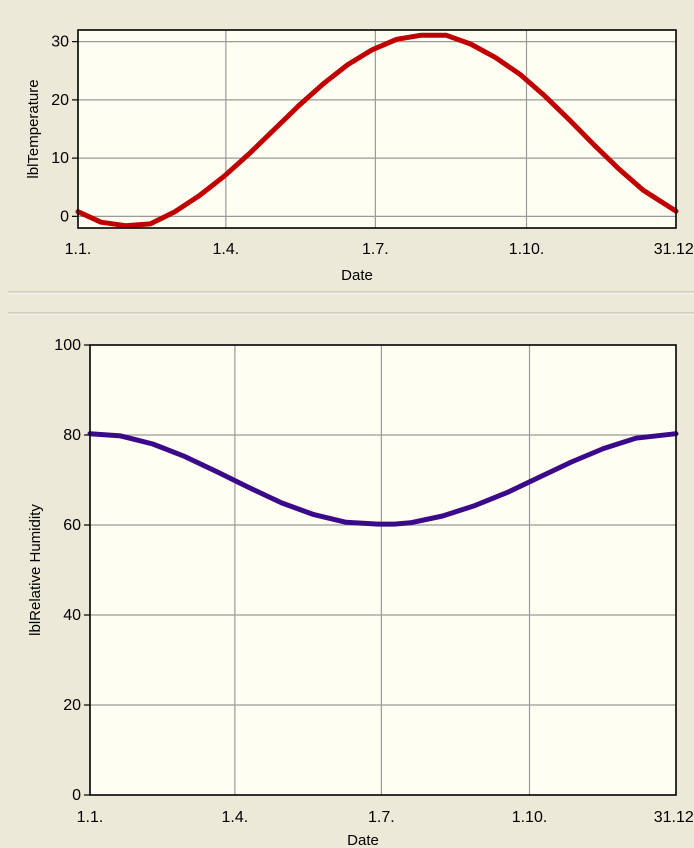  I want to click on y-tick-label: 80, so click(72, 435).